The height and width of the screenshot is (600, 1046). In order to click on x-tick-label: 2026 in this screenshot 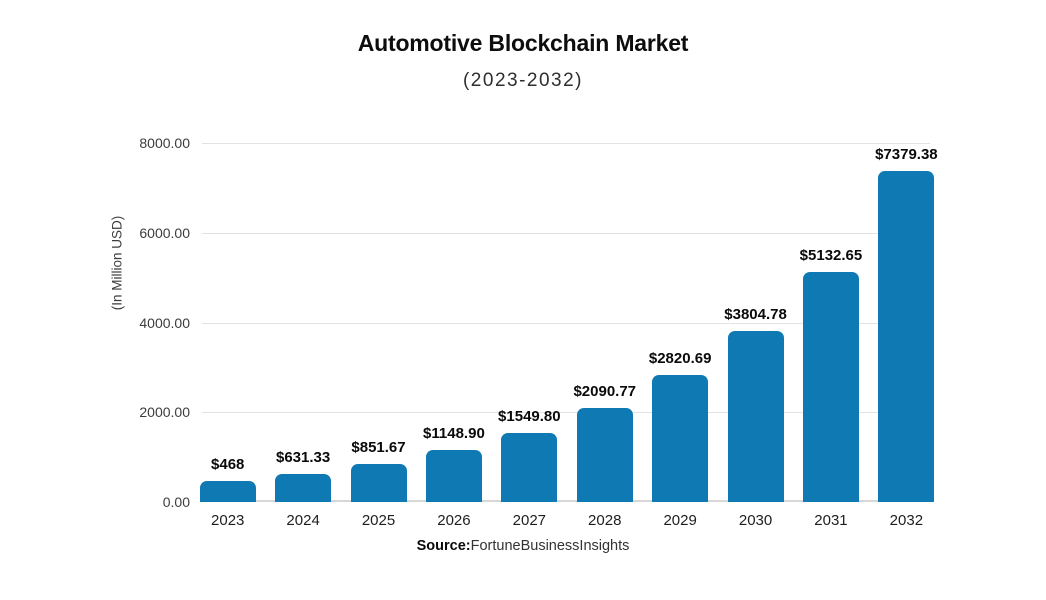, I will do `click(454, 520)`.